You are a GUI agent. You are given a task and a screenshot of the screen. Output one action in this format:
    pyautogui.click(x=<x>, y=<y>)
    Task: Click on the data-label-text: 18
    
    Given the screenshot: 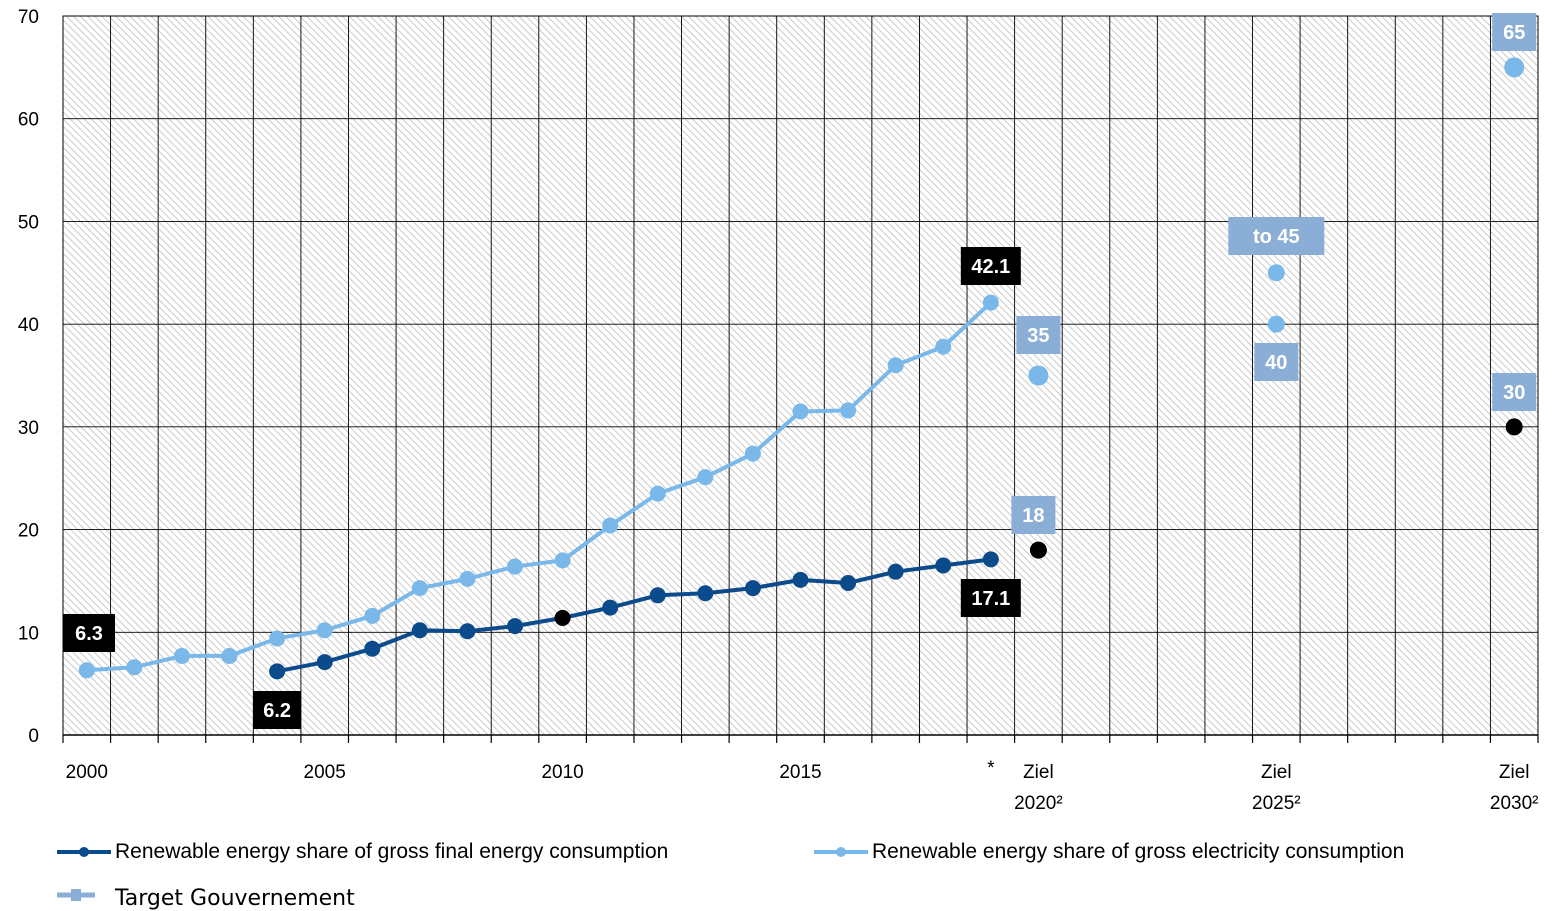 What is the action you would take?
    pyautogui.click(x=1033, y=516)
    